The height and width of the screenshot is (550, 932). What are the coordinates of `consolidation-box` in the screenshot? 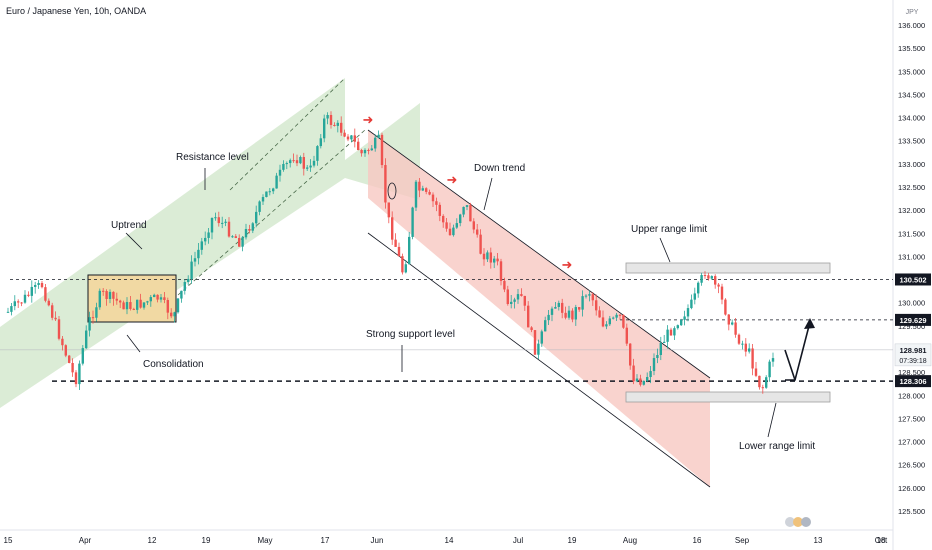 It's located at (132, 298).